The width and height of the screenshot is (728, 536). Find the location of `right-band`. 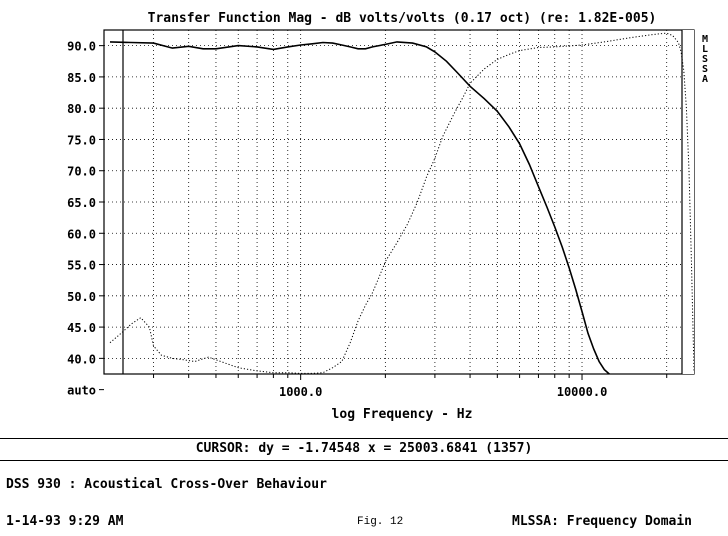

right-band is located at coordinates (688, 202).